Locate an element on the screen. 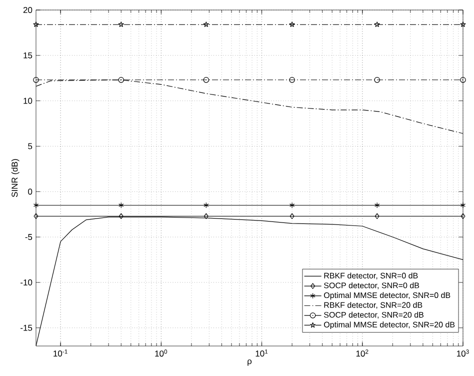 This screenshot has width=474, height=376. y-axis-title: SINR (dB) is located at coordinates (15, 178).